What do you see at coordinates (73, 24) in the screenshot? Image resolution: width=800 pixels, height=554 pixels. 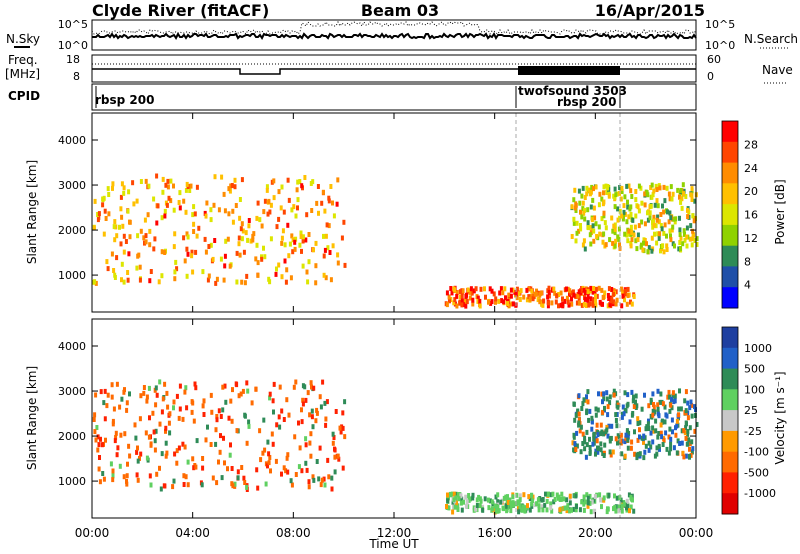 I see `noise-left-tick-top: 10^5` at bounding box center [73, 24].